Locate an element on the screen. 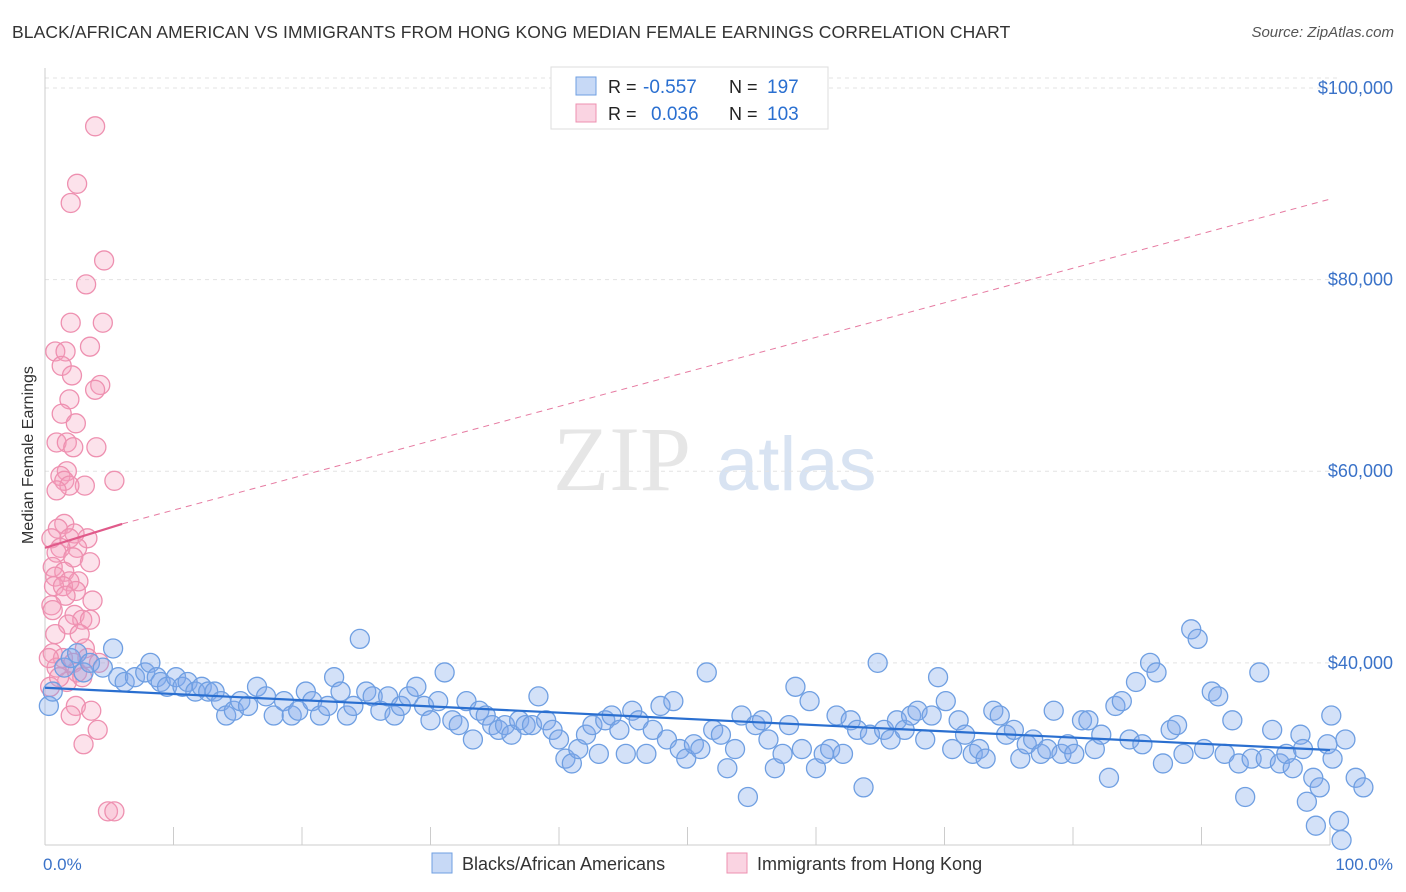  legend-swatch-pink is located at coordinates (737, 863).